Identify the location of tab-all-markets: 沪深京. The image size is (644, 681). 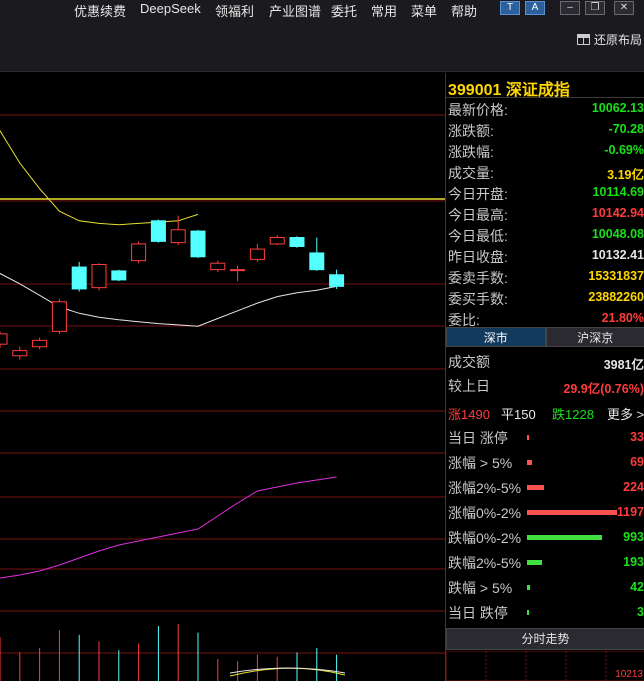
(594, 337).